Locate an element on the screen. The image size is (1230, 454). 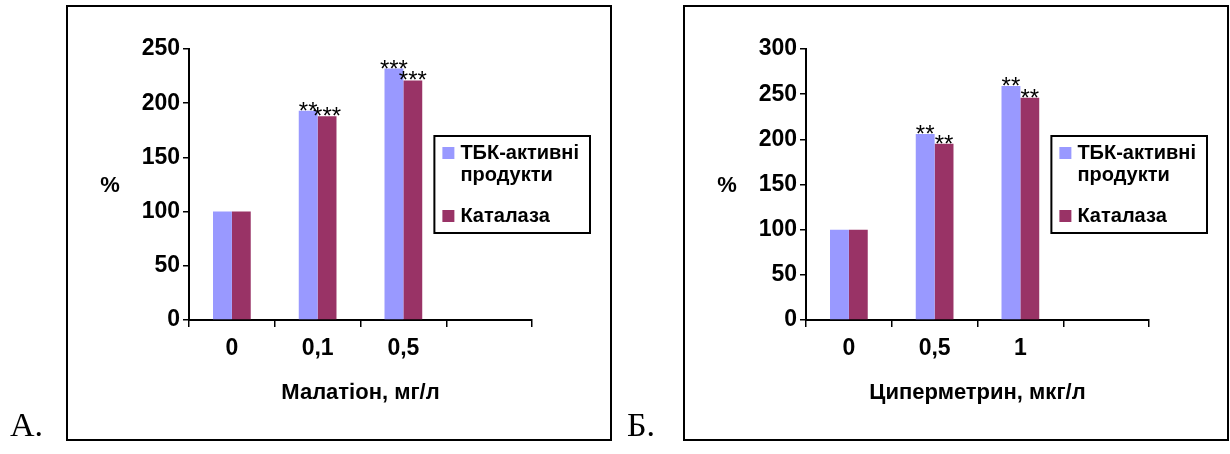
text: Б. is located at coordinates (641, 424).